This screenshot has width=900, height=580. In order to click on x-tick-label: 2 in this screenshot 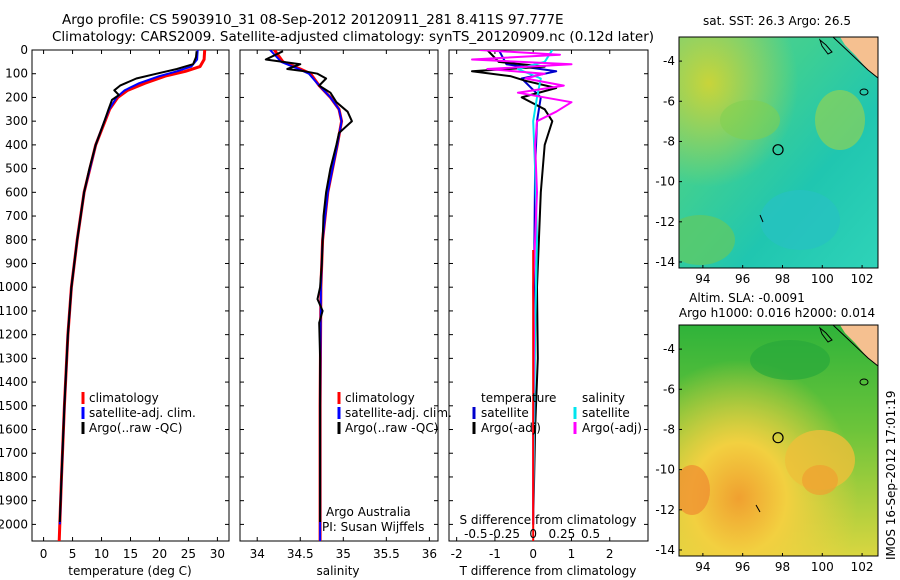, I will do `click(610, 554)`.